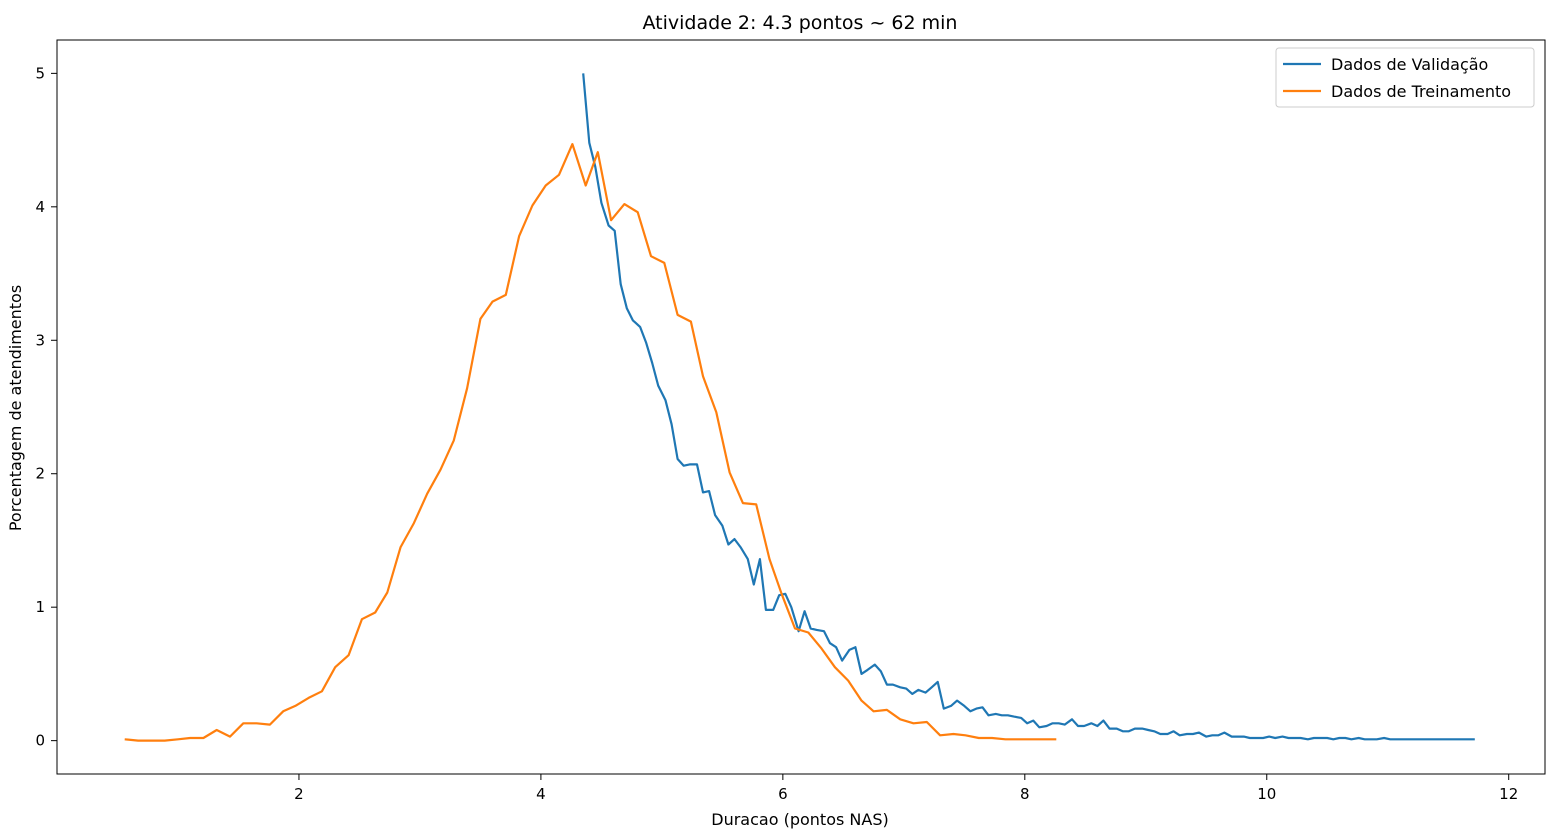 This screenshot has width=1557, height=837. Describe the element at coordinates (40, 474) in the screenshot. I see `y-tick-label: 2` at that location.